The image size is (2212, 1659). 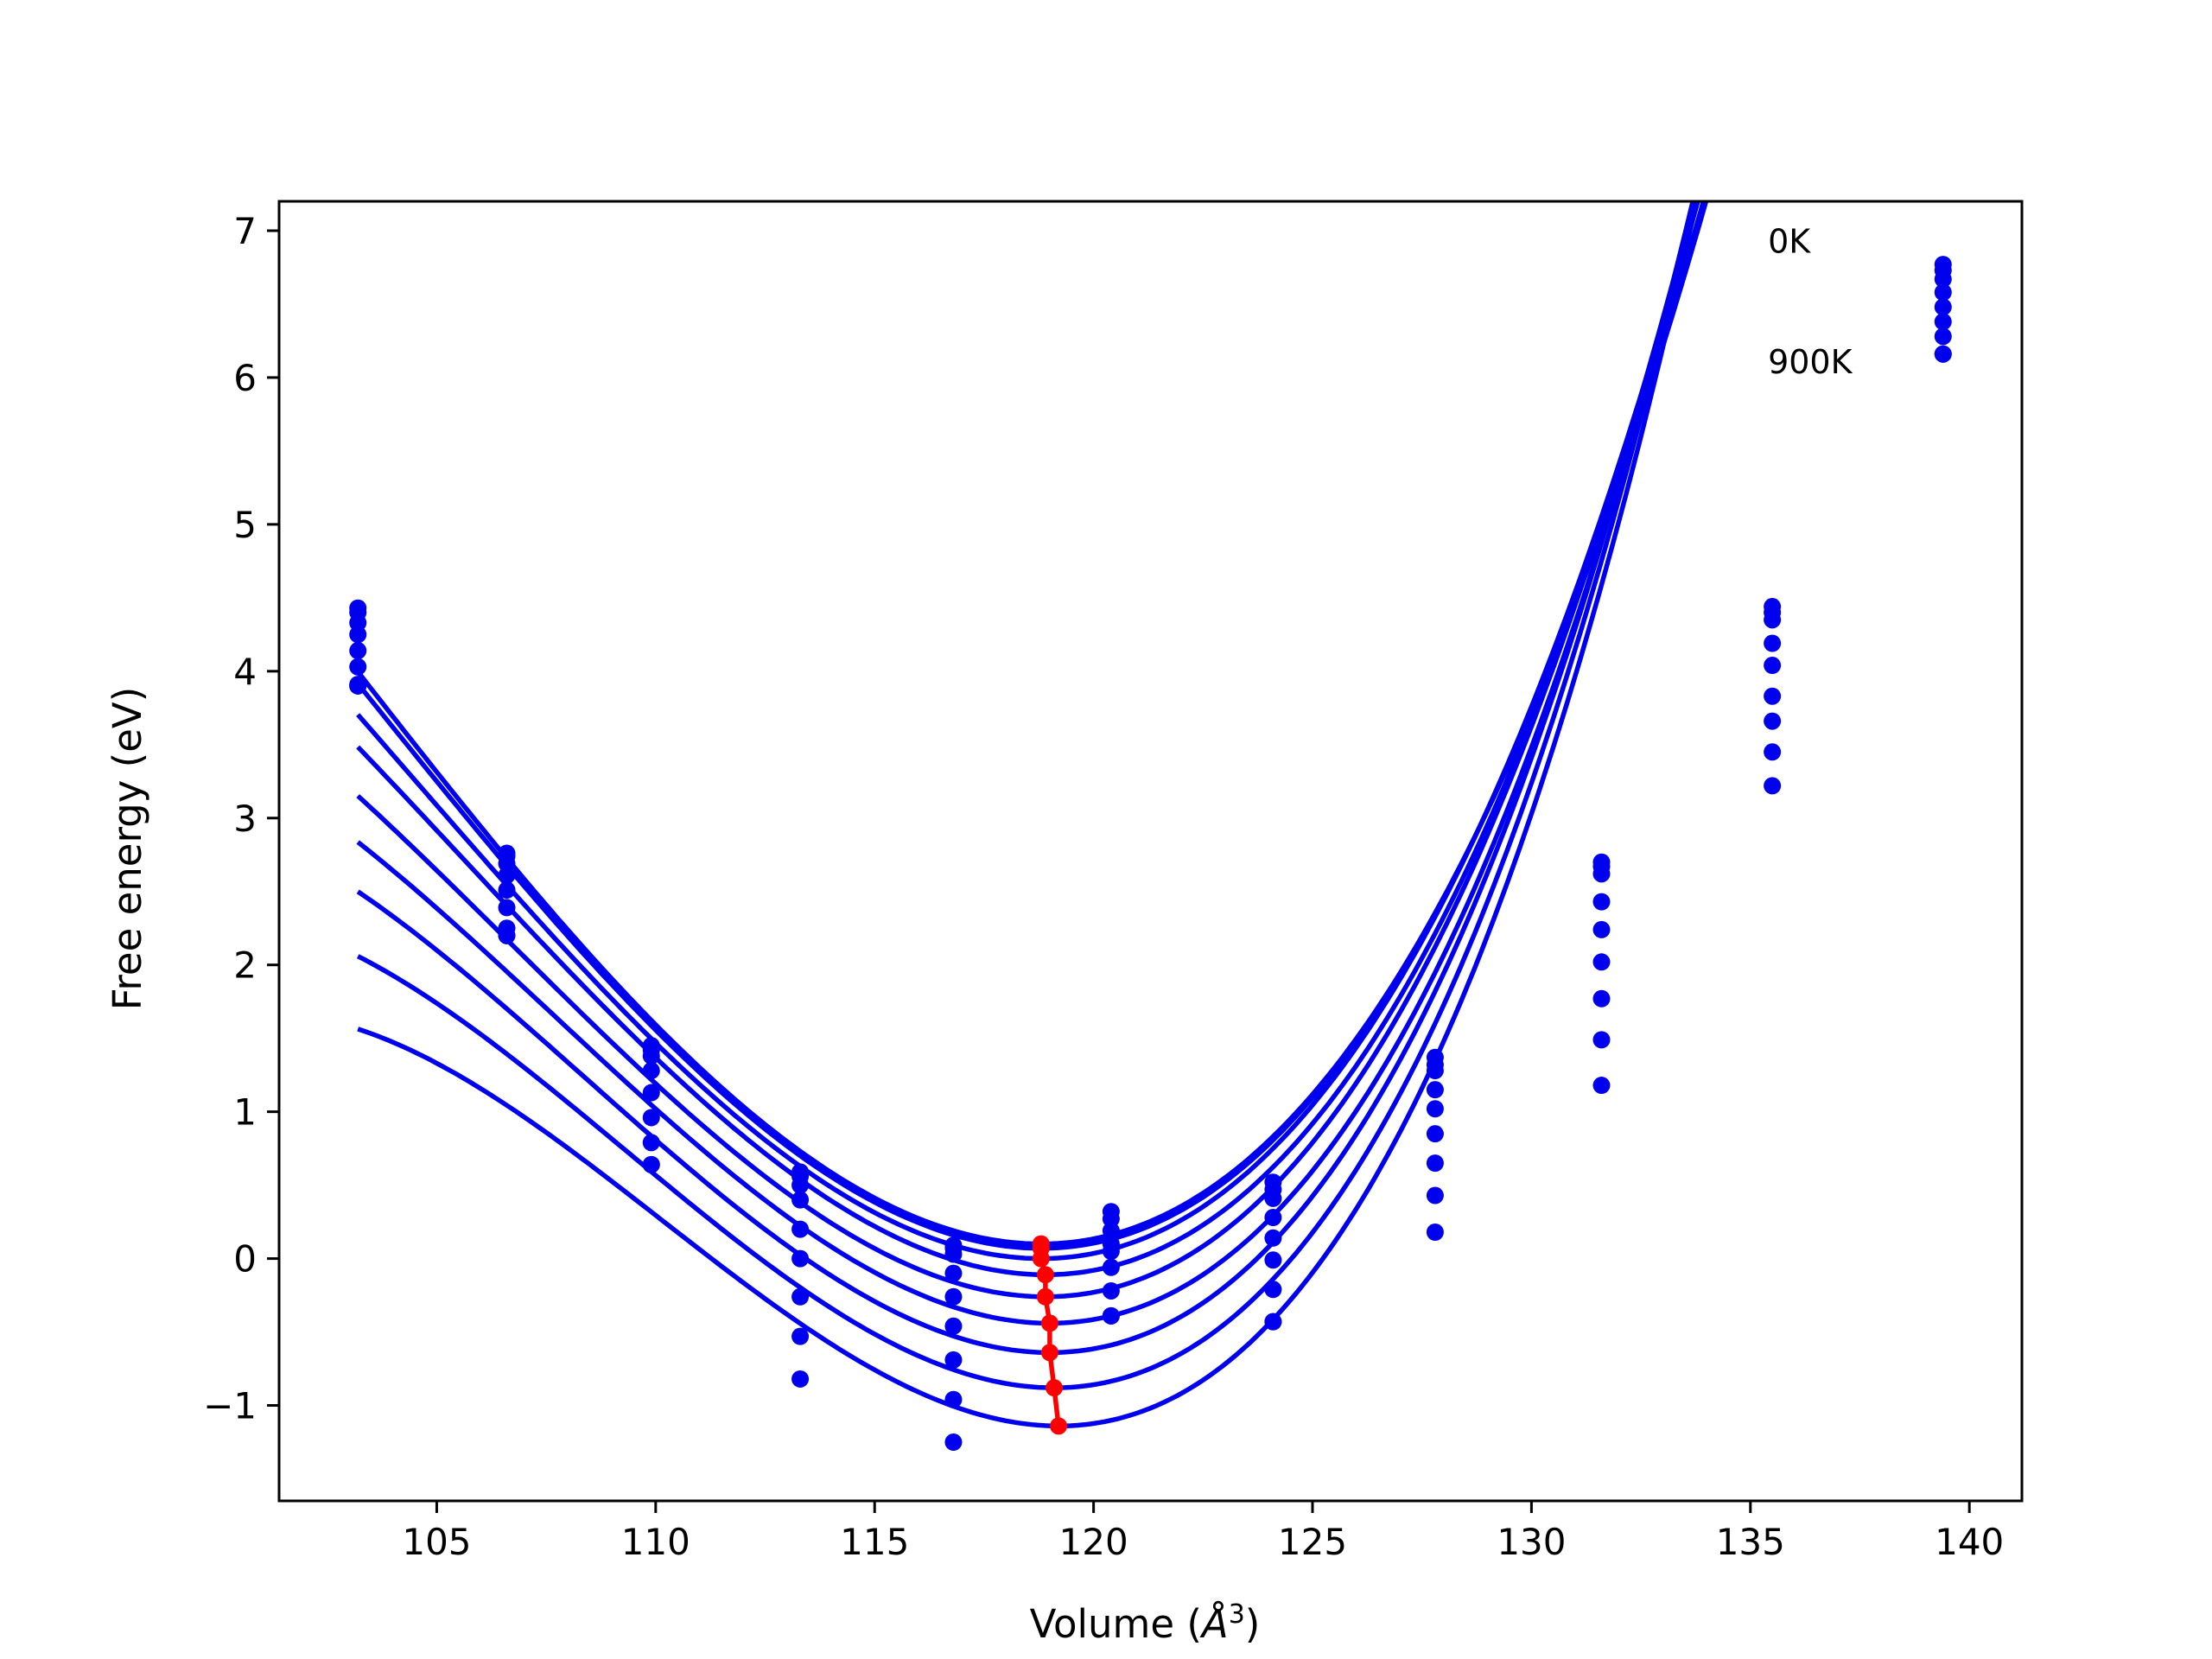 What do you see at coordinates (1111, 1315) in the screenshot?
I see `data-point-s9-v6` at bounding box center [1111, 1315].